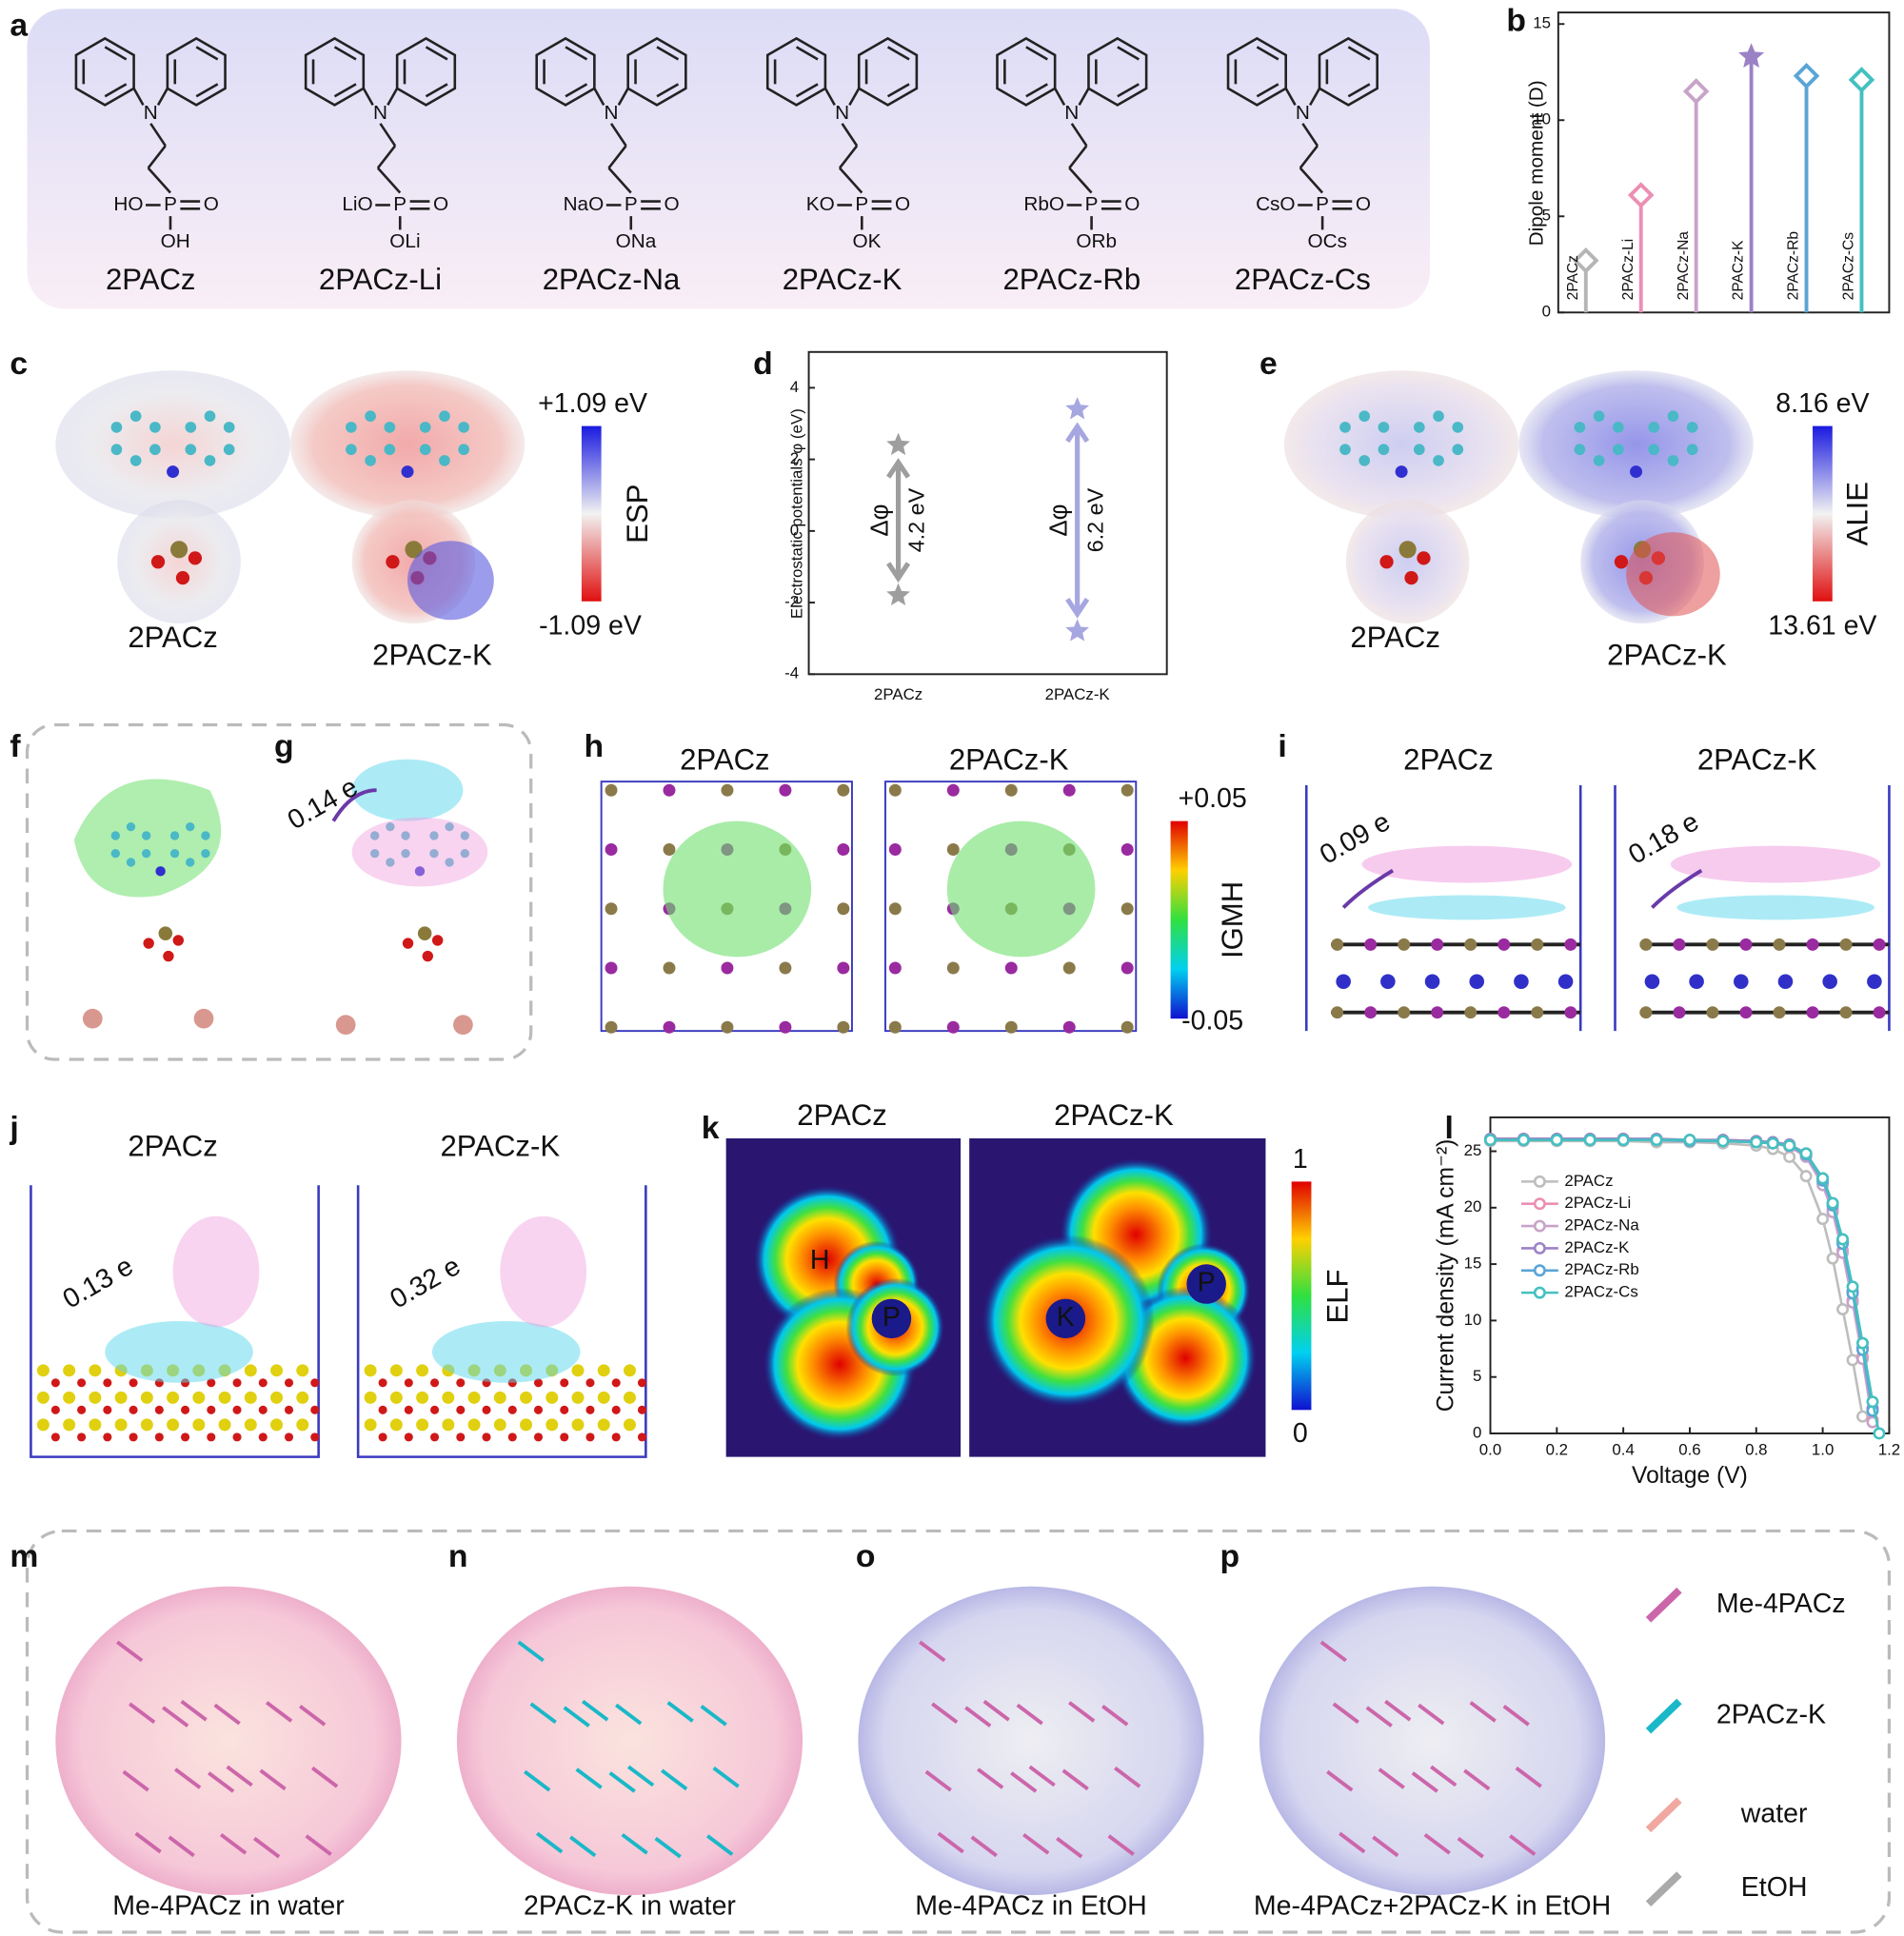 This screenshot has height=1936, width=1904. Describe the element at coordinates (1077, 433) in the screenshot. I see `arrow-head` at that location.